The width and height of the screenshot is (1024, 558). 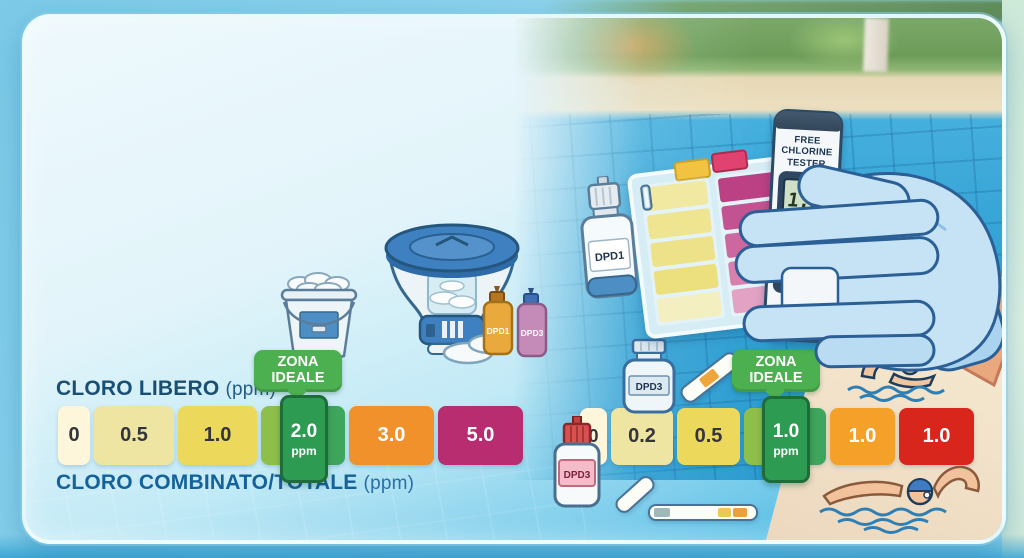 What do you see at coordinates (389, 483) in the screenshot?
I see `combined-chlorine-title-unit: (ppm)` at bounding box center [389, 483].